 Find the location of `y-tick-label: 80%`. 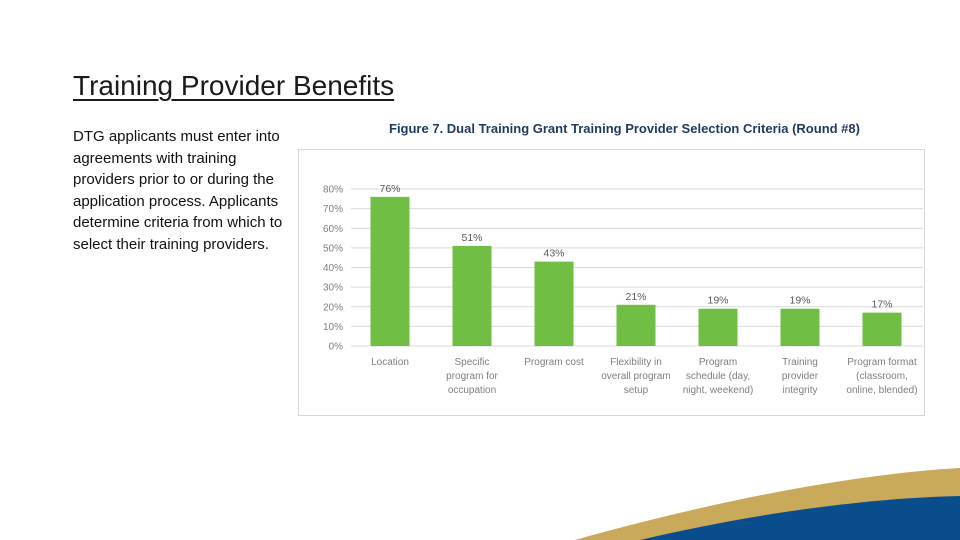

y-tick-label: 80% is located at coordinates (333, 190).